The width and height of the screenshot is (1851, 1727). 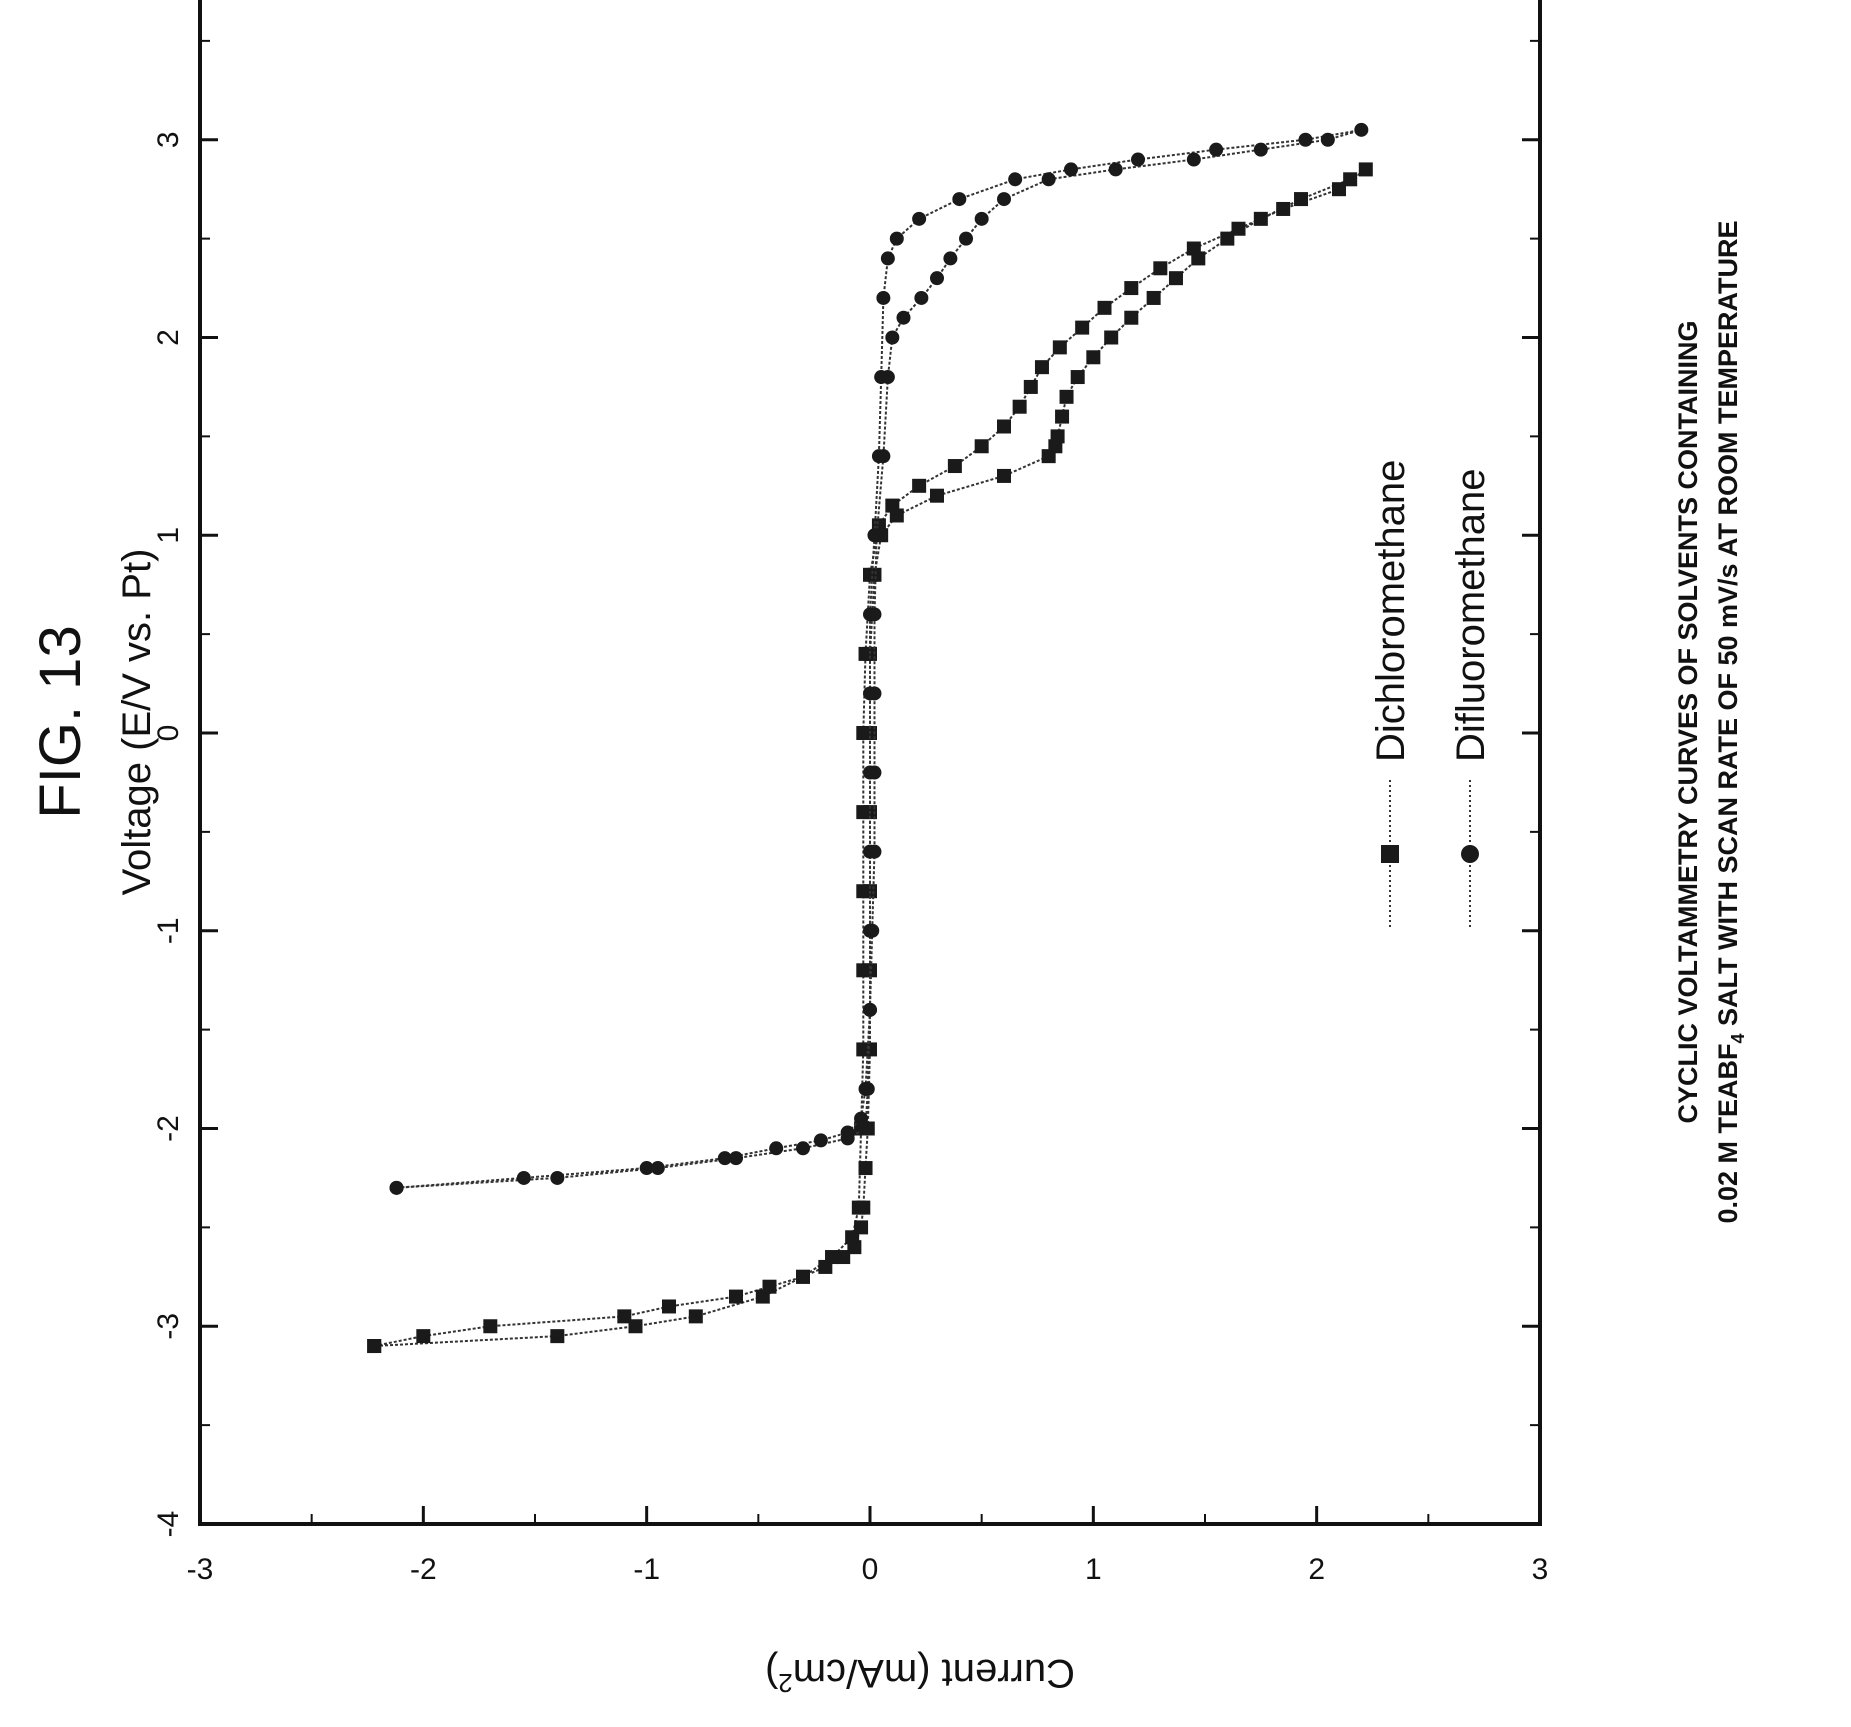 What do you see at coordinates (1471, 616) in the screenshot?
I see `legend-label-difluoromethane: Difluoromethane` at bounding box center [1471, 616].